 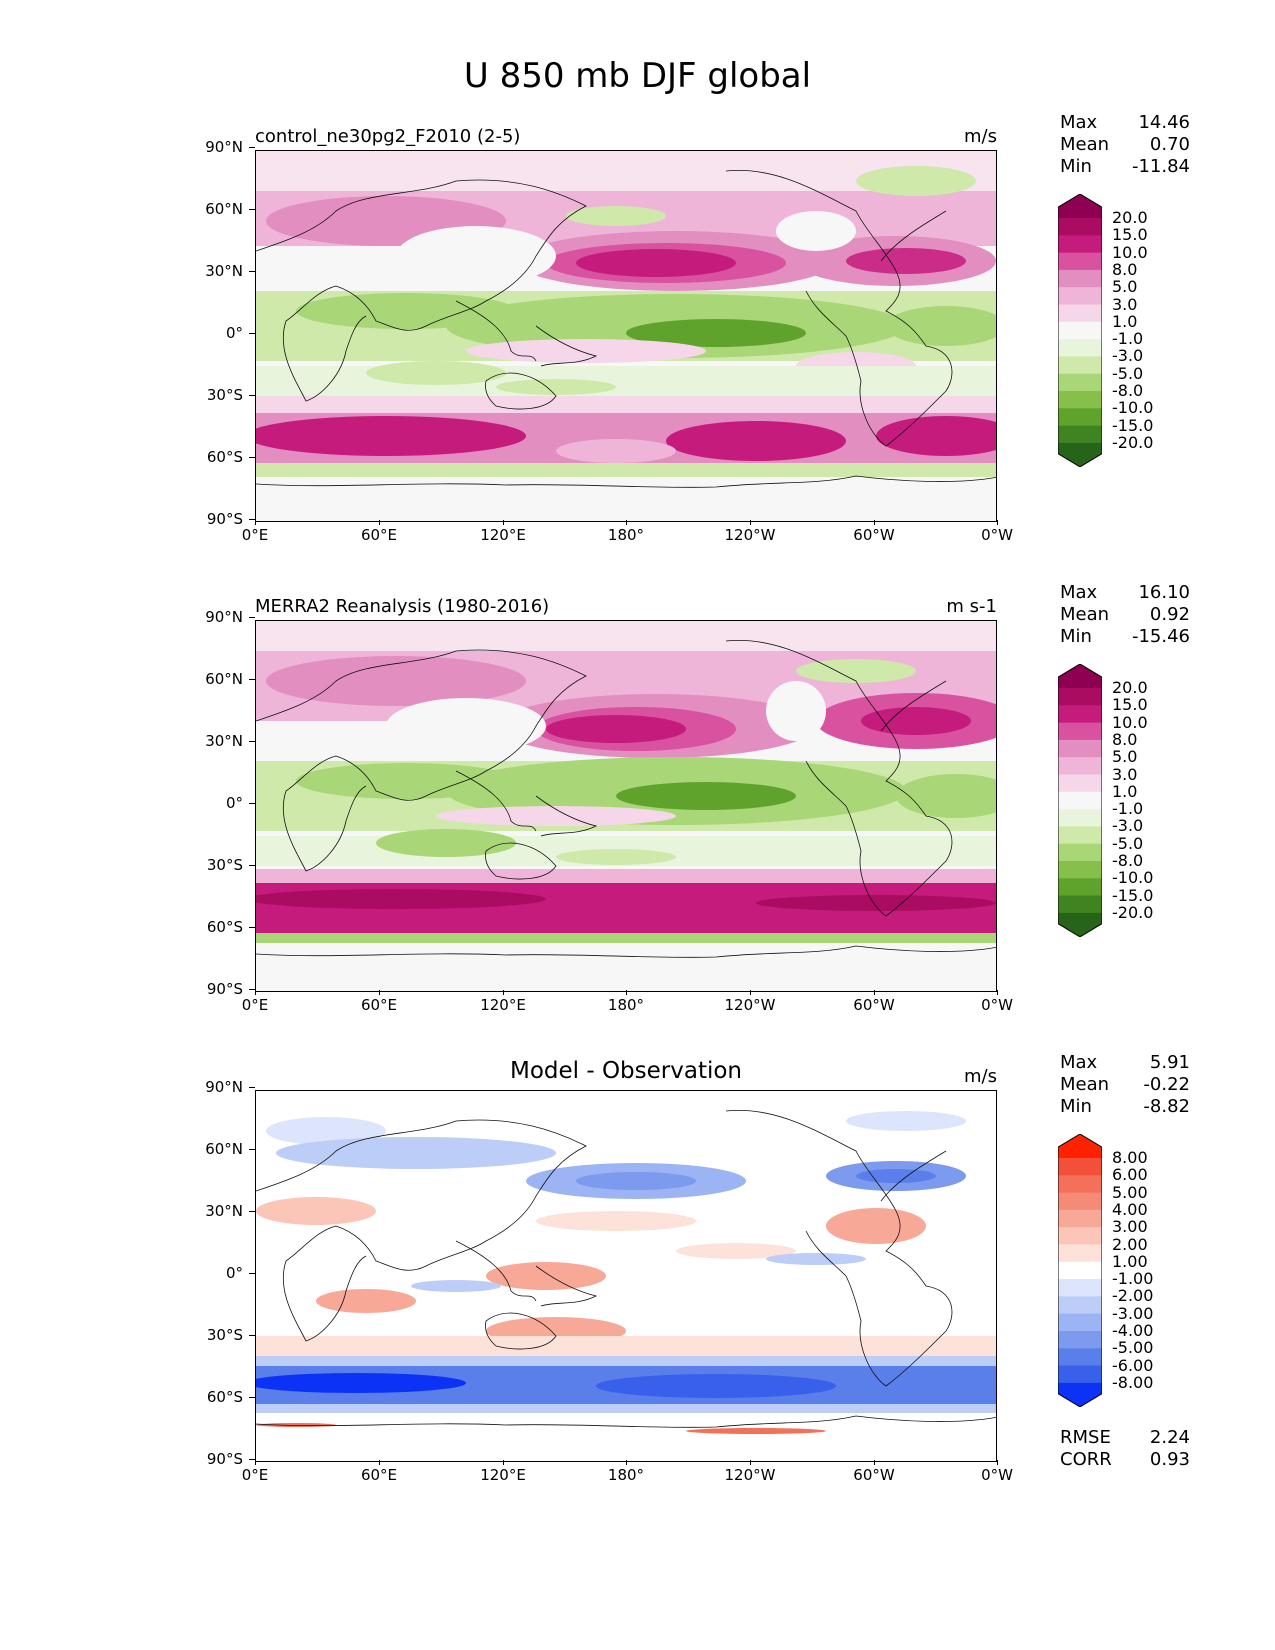 I want to click on colorbar-tick-label: -1.0, so click(x=1128, y=809).